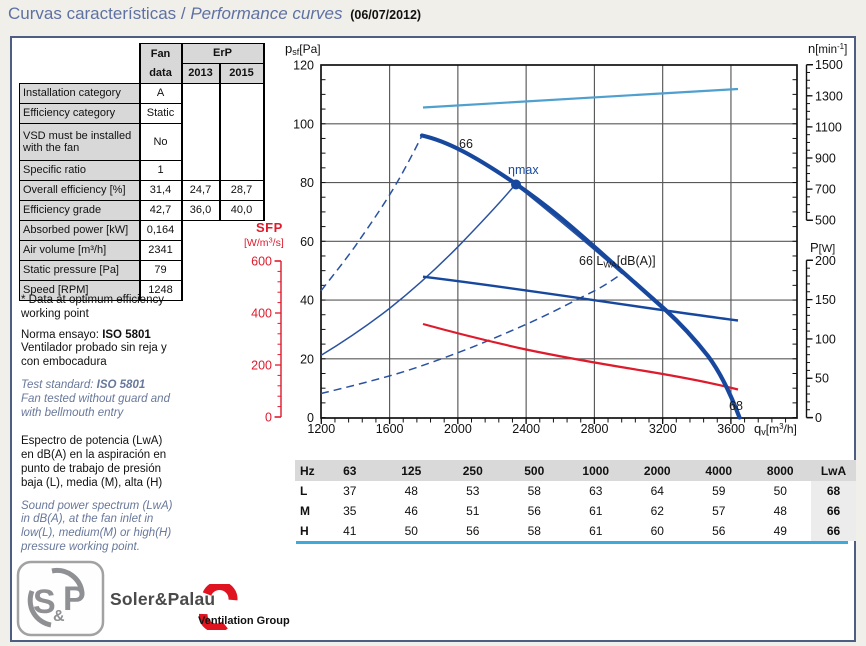 The height and width of the screenshot is (646, 866). Describe the element at coordinates (827, 48) in the screenshot. I see `n-axis-title: n[min-1]` at that location.